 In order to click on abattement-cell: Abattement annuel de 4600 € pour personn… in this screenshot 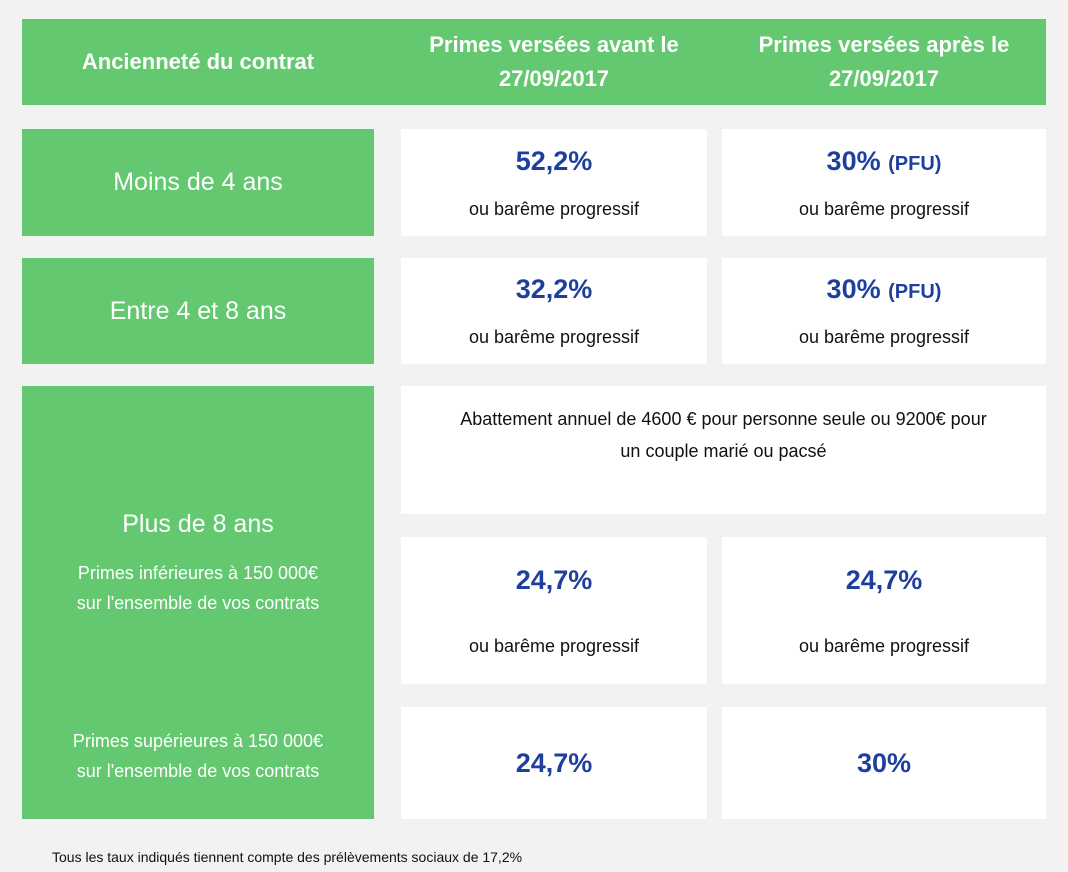, I will do `click(723, 450)`.